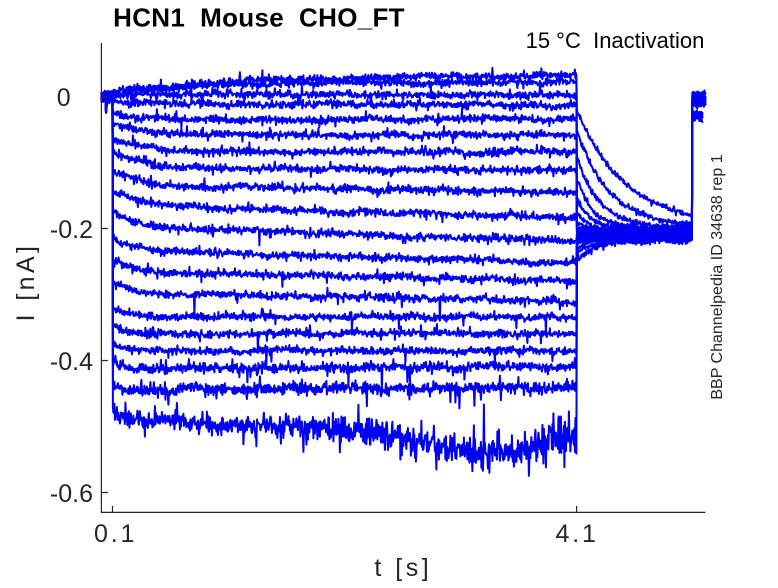 This screenshot has height=588, width=778. What do you see at coordinates (717, 276) in the screenshot?
I see `svg-text:BBP Channelpedia ID 34638 rep: BBP Channelpedia ID 34638 rep 1` at bounding box center [717, 276].